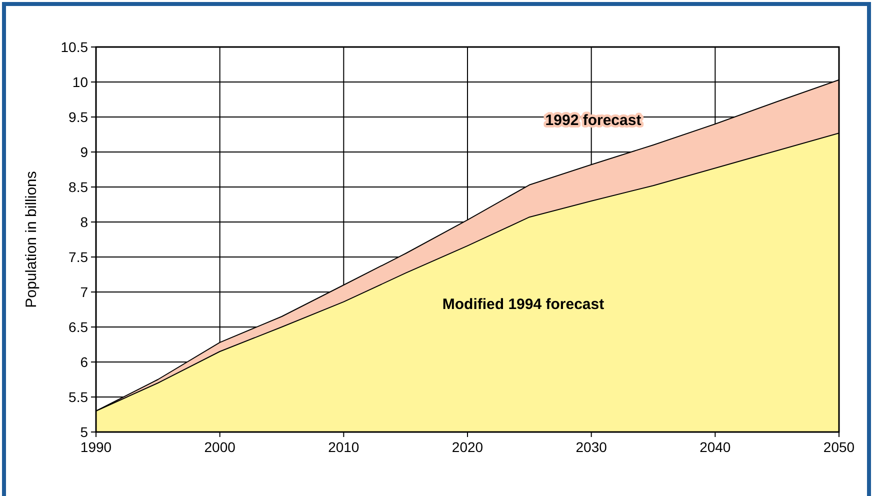 The height and width of the screenshot is (496, 873). Describe the element at coordinates (78, 326) in the screenshot. I see `y-tick-label: 6.5` at that location.